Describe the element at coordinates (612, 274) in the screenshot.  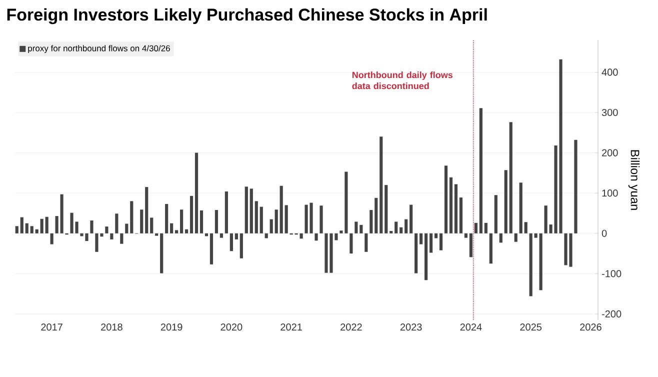
I see `y-tick-label: -100` at that location.